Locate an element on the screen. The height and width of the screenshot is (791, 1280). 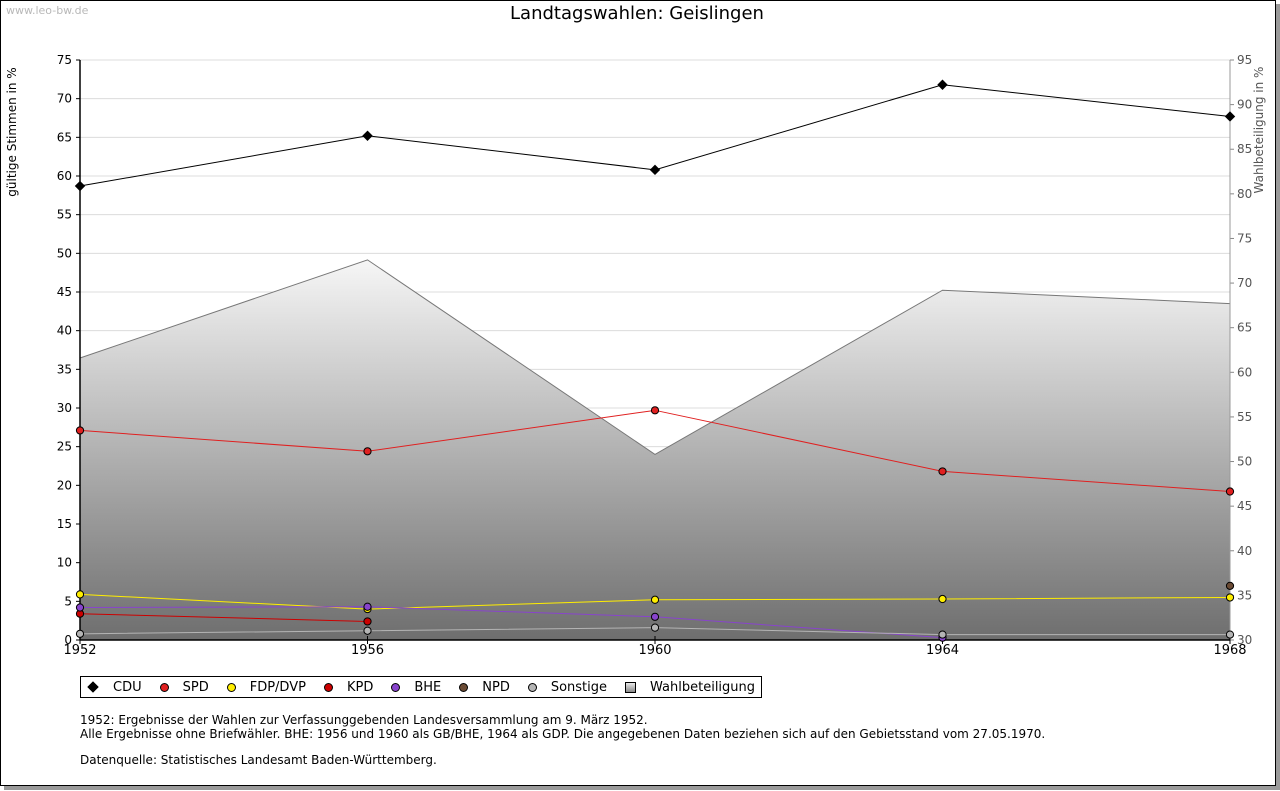
legend-item: KPD is located at coordinates (348, 687).